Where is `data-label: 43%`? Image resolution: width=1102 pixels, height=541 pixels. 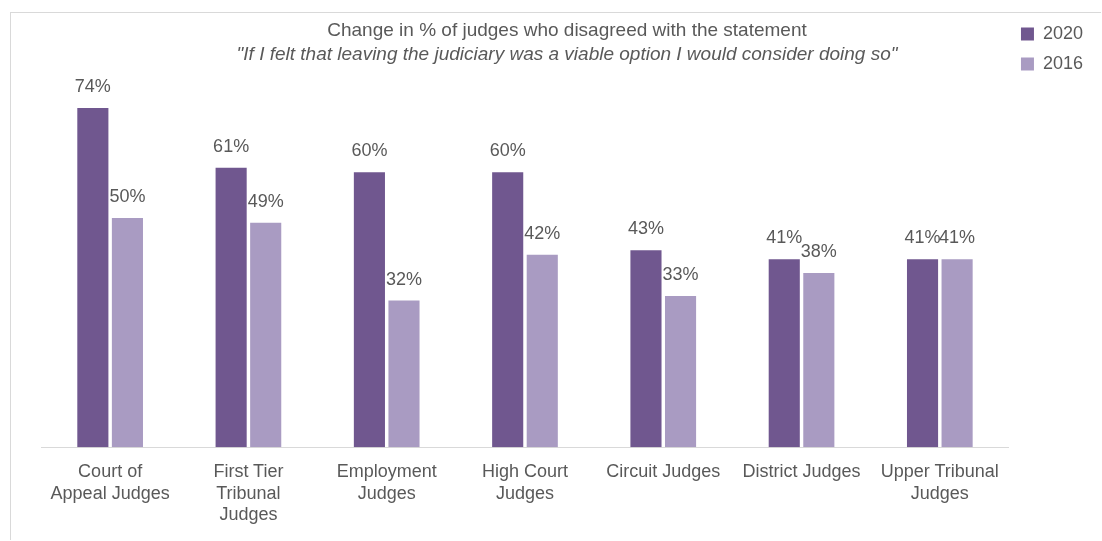 data-label: 43% is located at coordinates (645, 228).